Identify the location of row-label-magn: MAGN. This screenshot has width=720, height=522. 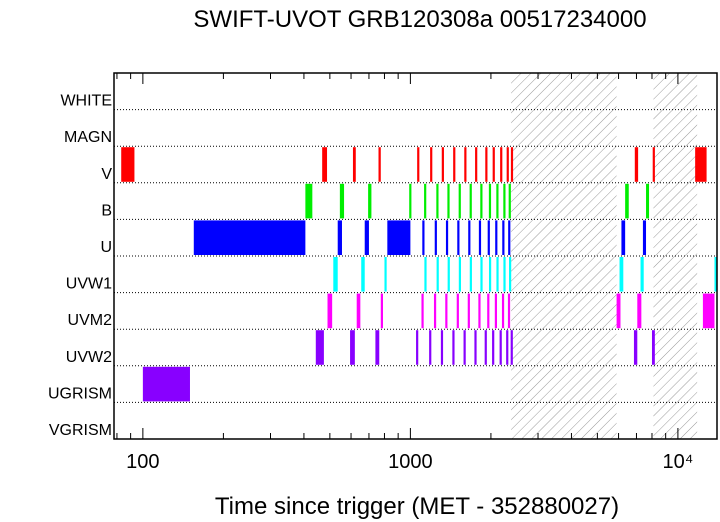
(88, 137).